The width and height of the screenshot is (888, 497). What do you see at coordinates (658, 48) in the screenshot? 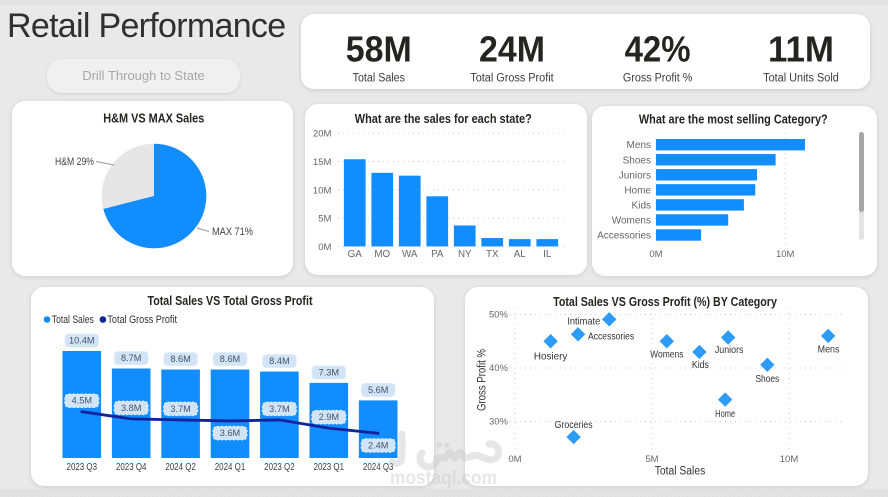
I see `svg-text: 42%` at bounding box center [658, 48].